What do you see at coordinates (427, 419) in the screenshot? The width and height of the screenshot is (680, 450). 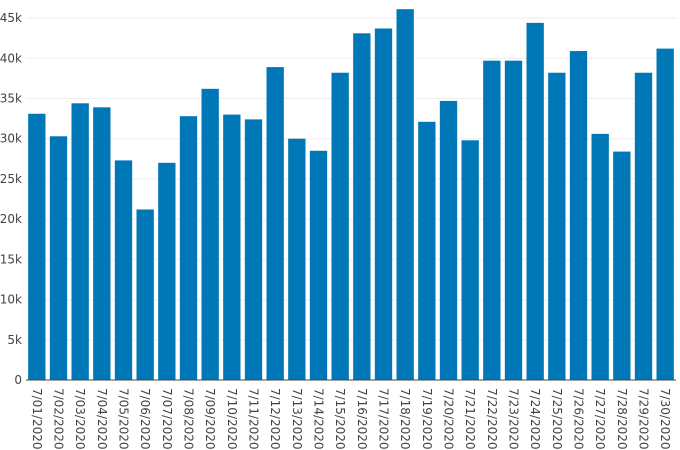 I see `x-tick-label: 7/19/2020` at bounding box center [427, 419].